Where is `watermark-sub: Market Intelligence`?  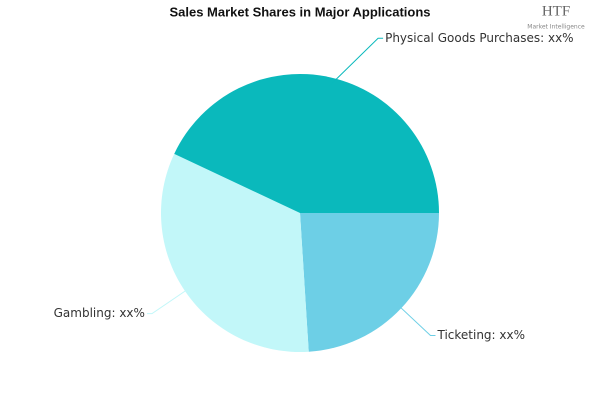 watermark-sub: Market Intelligence is located at coordinates (556, 27).